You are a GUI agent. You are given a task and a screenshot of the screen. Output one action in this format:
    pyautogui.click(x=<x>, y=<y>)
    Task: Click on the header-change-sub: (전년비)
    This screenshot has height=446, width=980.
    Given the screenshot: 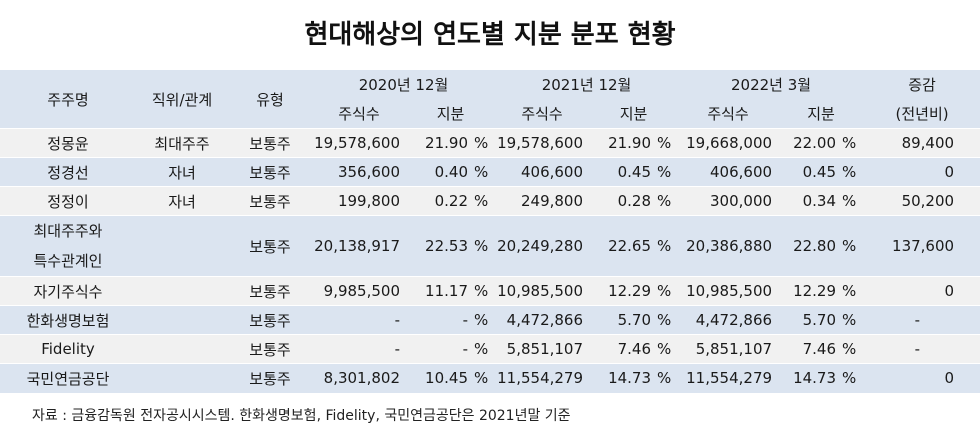 What is the action you would take?
    pyautogui.click(x=922, y=114)
    